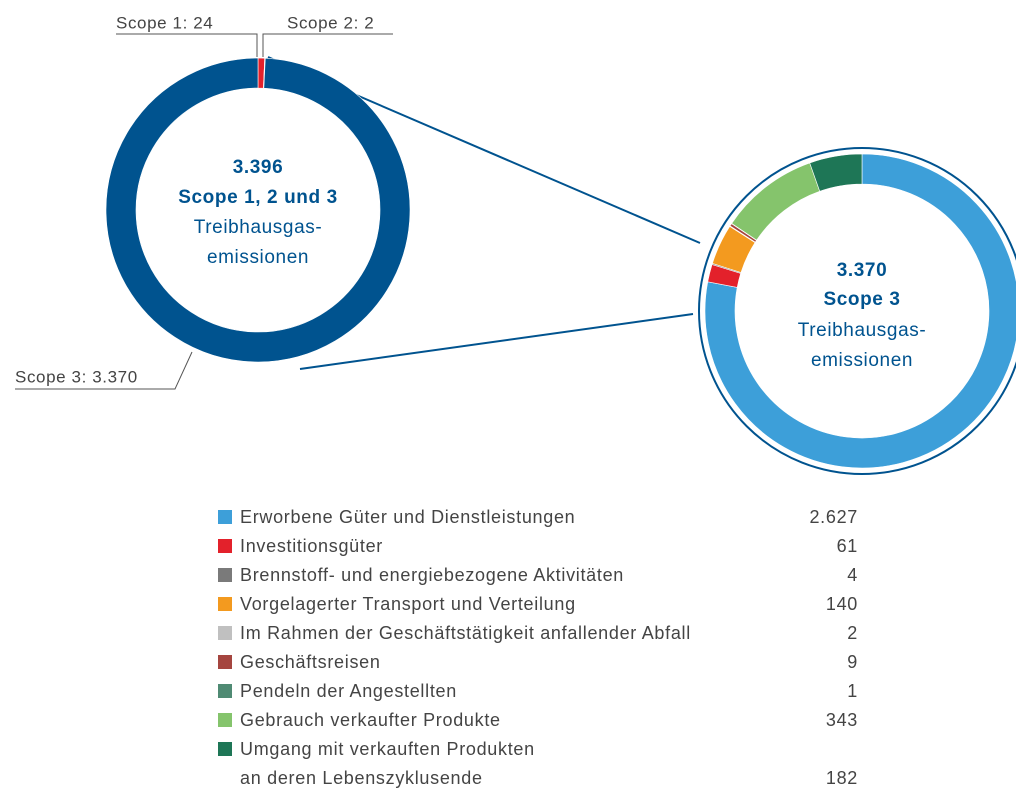 The width and height of the screenshot is (1016, 793). Describe the element at coordinates (164, 22) in the screenshot. I see `slice-label: Scope 1: 24` at that location.